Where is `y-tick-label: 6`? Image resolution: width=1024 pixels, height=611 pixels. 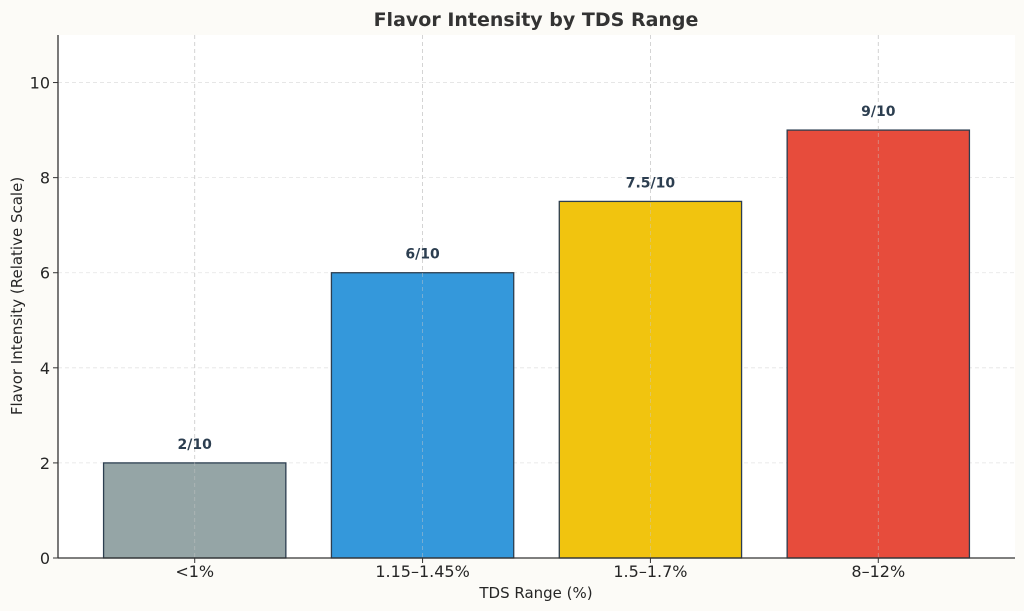
y-tick-label: 6 is located at coordinates (45, 273).